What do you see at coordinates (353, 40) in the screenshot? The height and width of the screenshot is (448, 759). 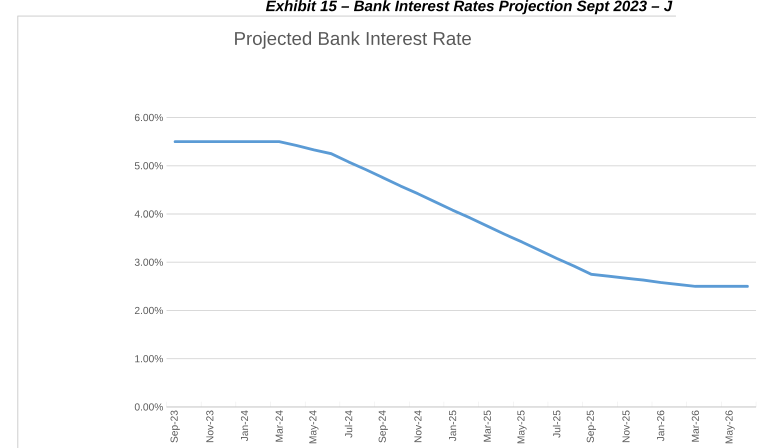 I see `chart-title: Projected Bank Interest Rate` at bounding box center [353, 40].